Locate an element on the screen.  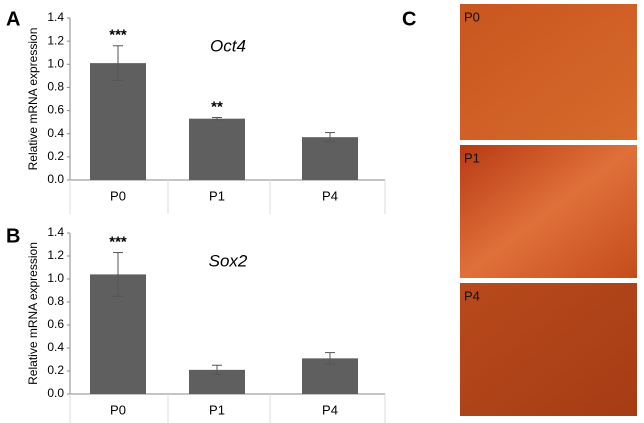
panel-label: B is located at coordinates (13, 236).